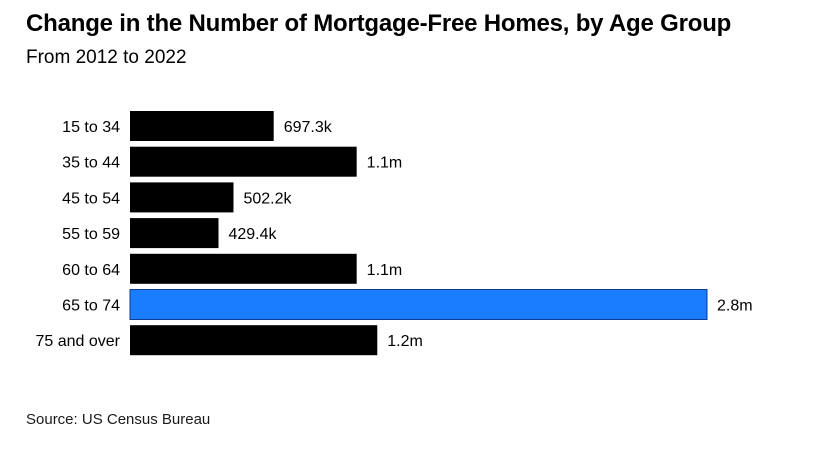 This screenshot has height=450, width=819. What do you see at coordinates (308, 127) in the screenshot?
I see `value-label: 697.3k` at bounding box center [308, 127].